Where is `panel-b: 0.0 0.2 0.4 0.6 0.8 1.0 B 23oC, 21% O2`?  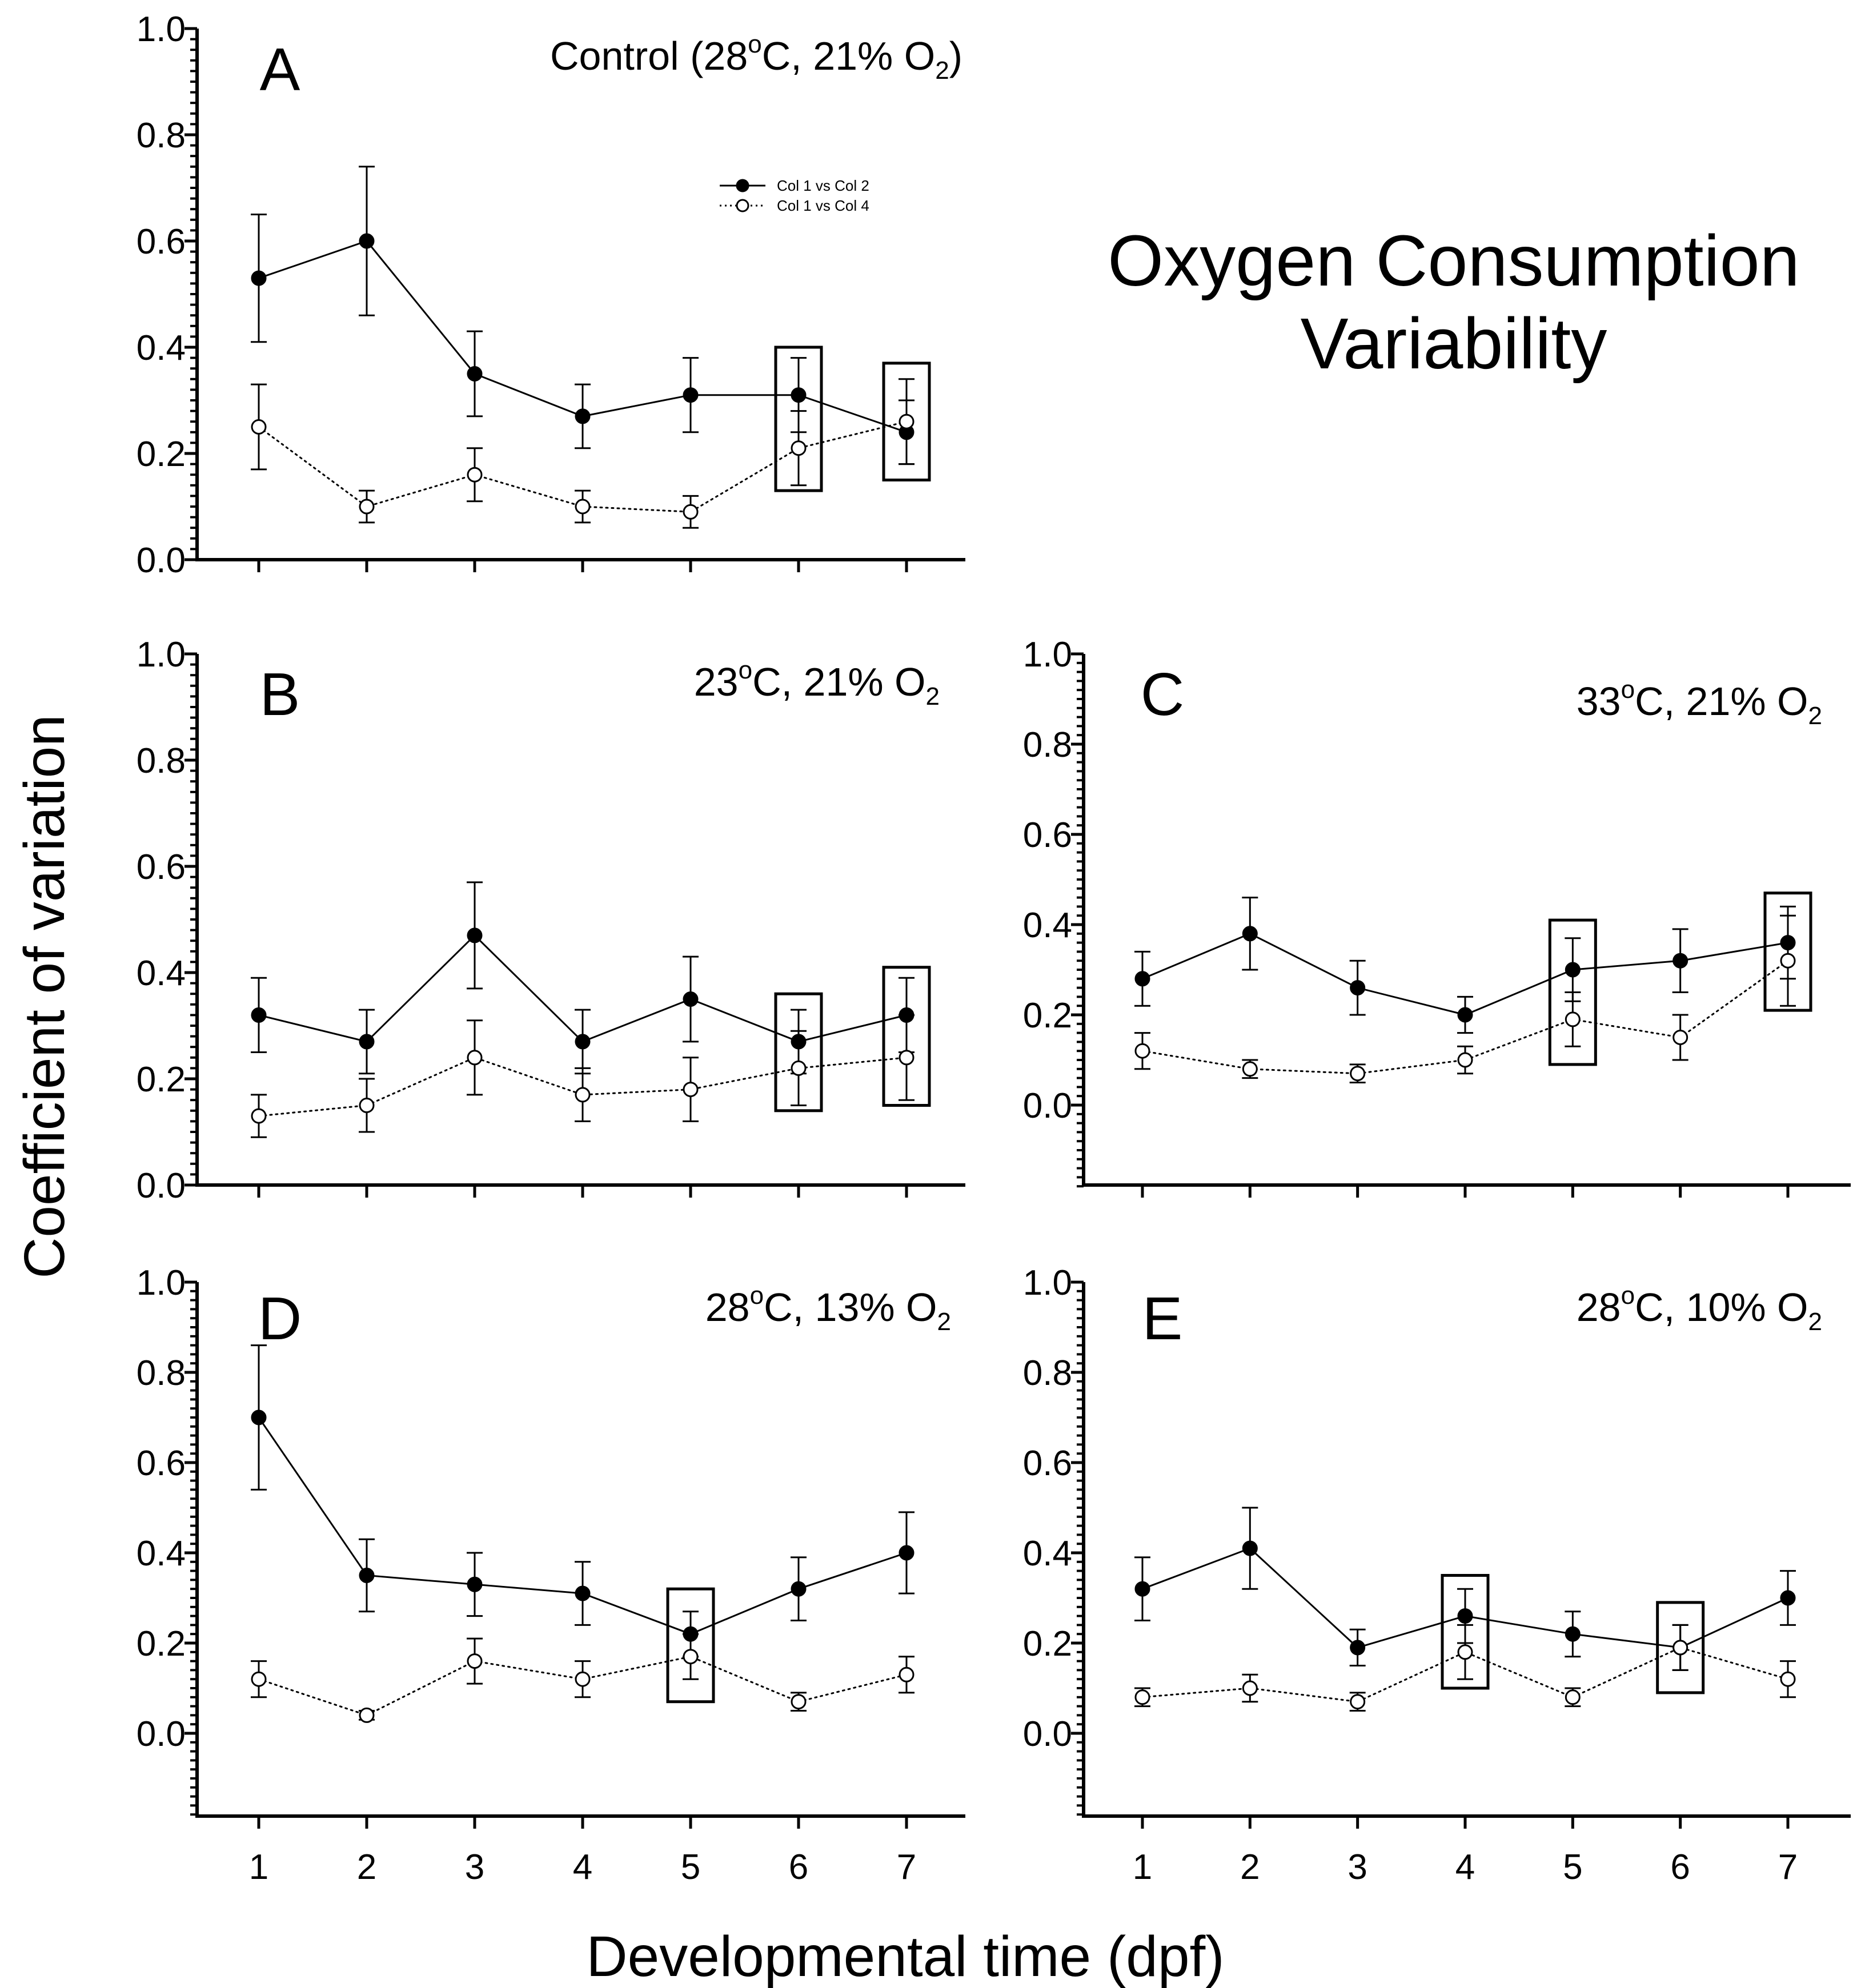
panel-b: 0.0 0.2 0.4 0.6 0.8 1.0 B 23oC, 21% O2 is located at coordinates (551, 920).